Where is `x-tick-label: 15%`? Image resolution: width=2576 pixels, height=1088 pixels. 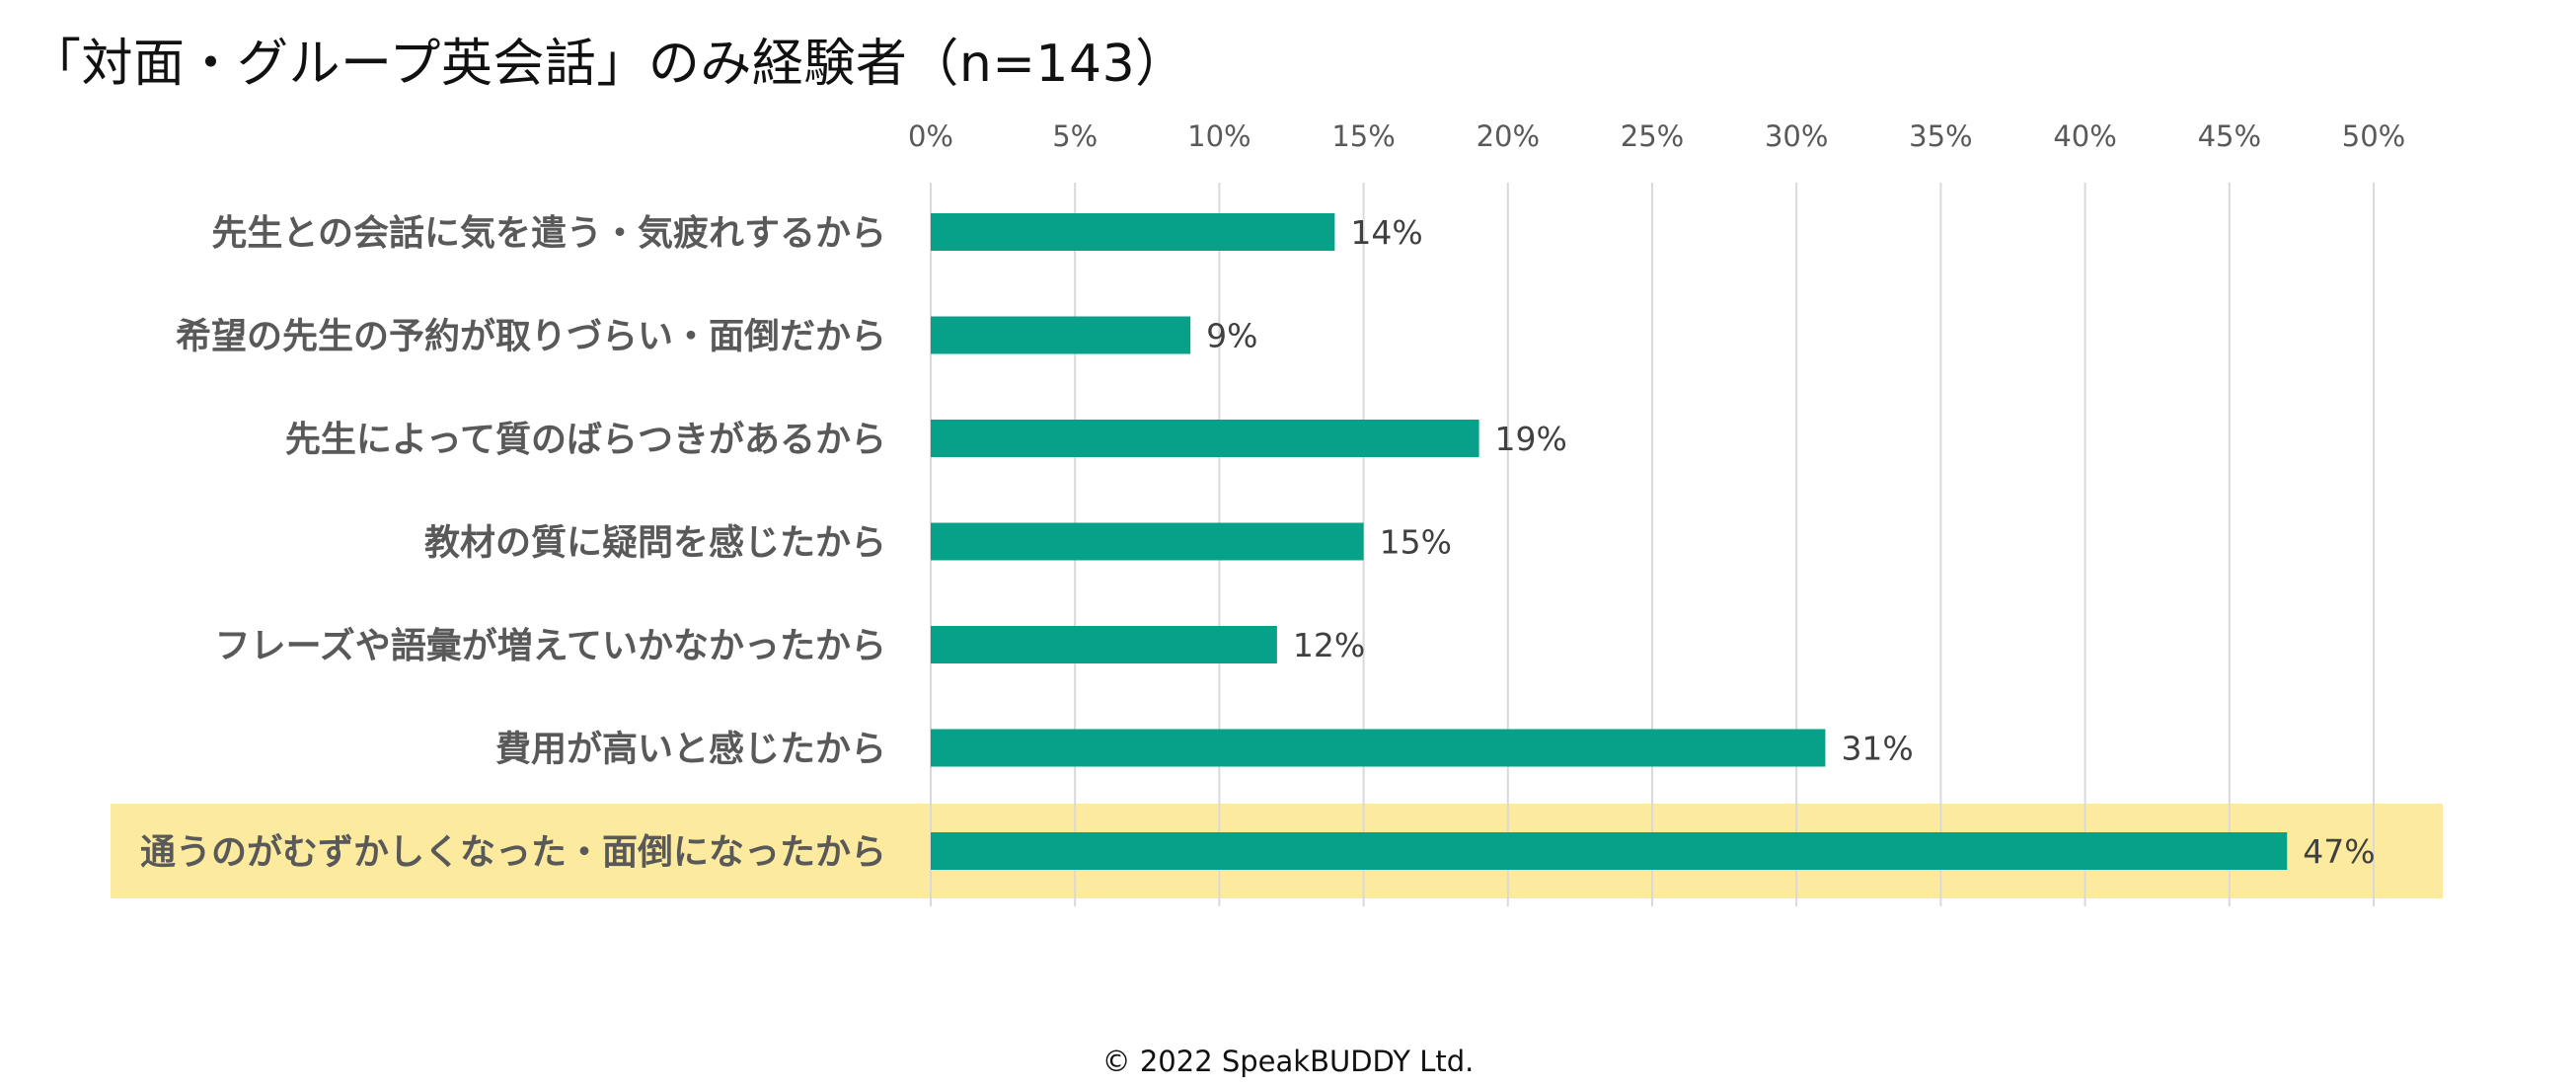 x-tick-label: 15% is located at coordinates (1363, 136).